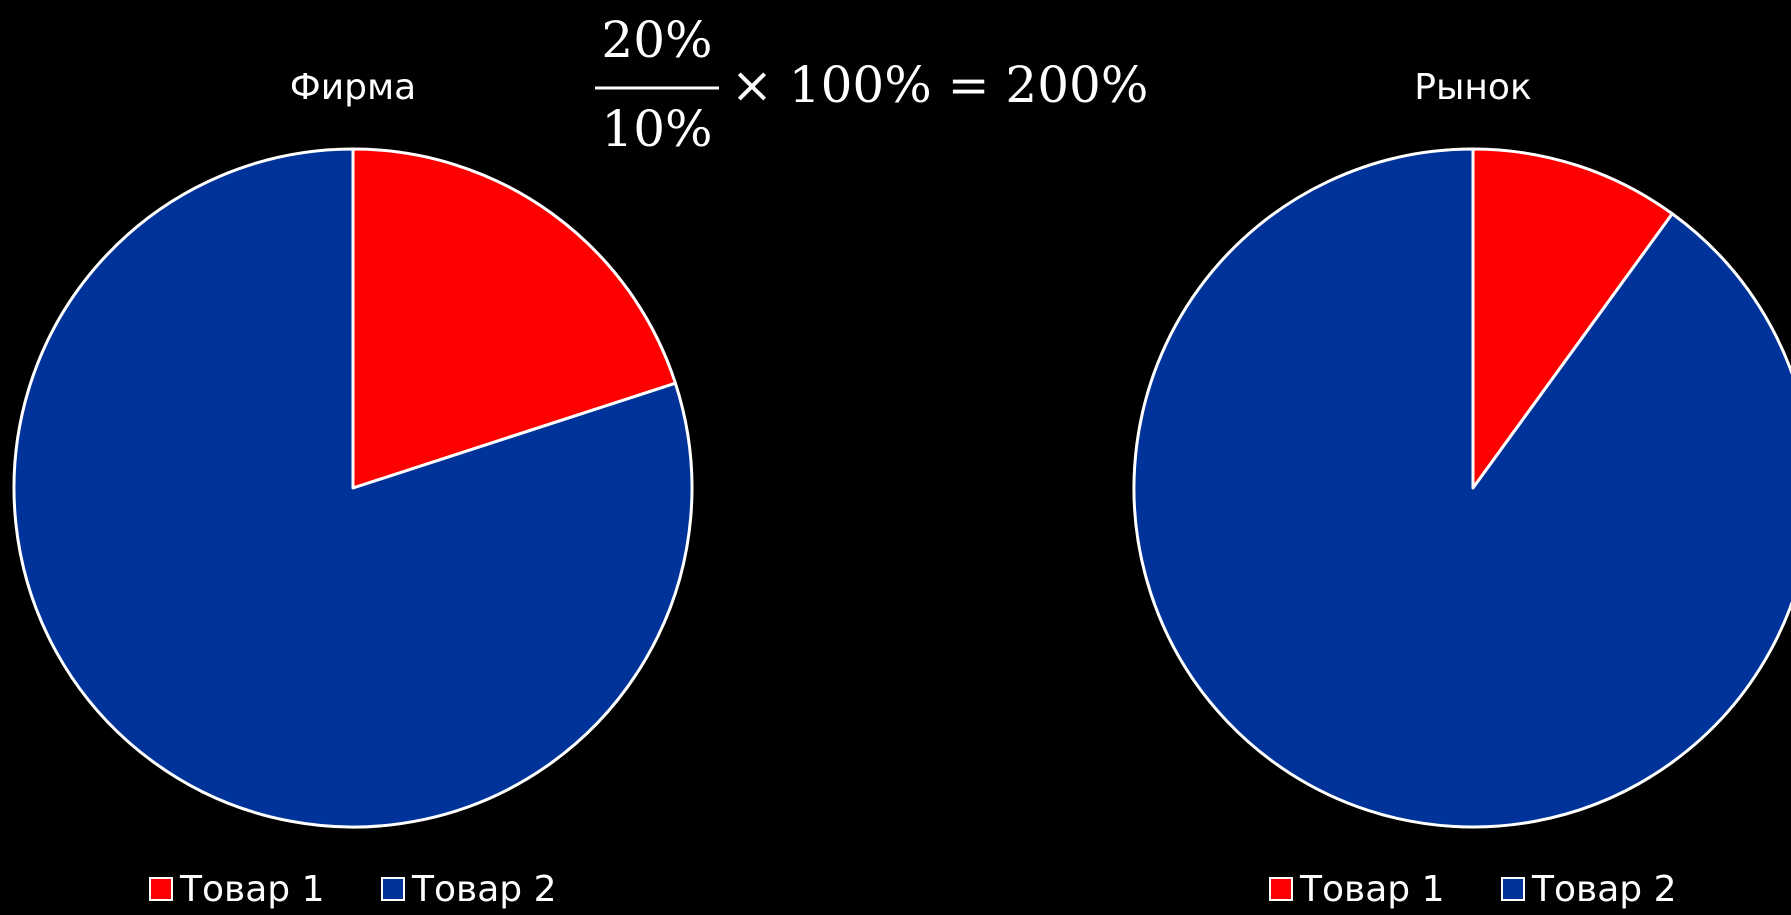 The width and height of the screenshot is (1791, 915). What do you see at coordinates (1472, 87) in the screenshot?
I see `chart-title: Рынок` at bounding box center [1472, 87].